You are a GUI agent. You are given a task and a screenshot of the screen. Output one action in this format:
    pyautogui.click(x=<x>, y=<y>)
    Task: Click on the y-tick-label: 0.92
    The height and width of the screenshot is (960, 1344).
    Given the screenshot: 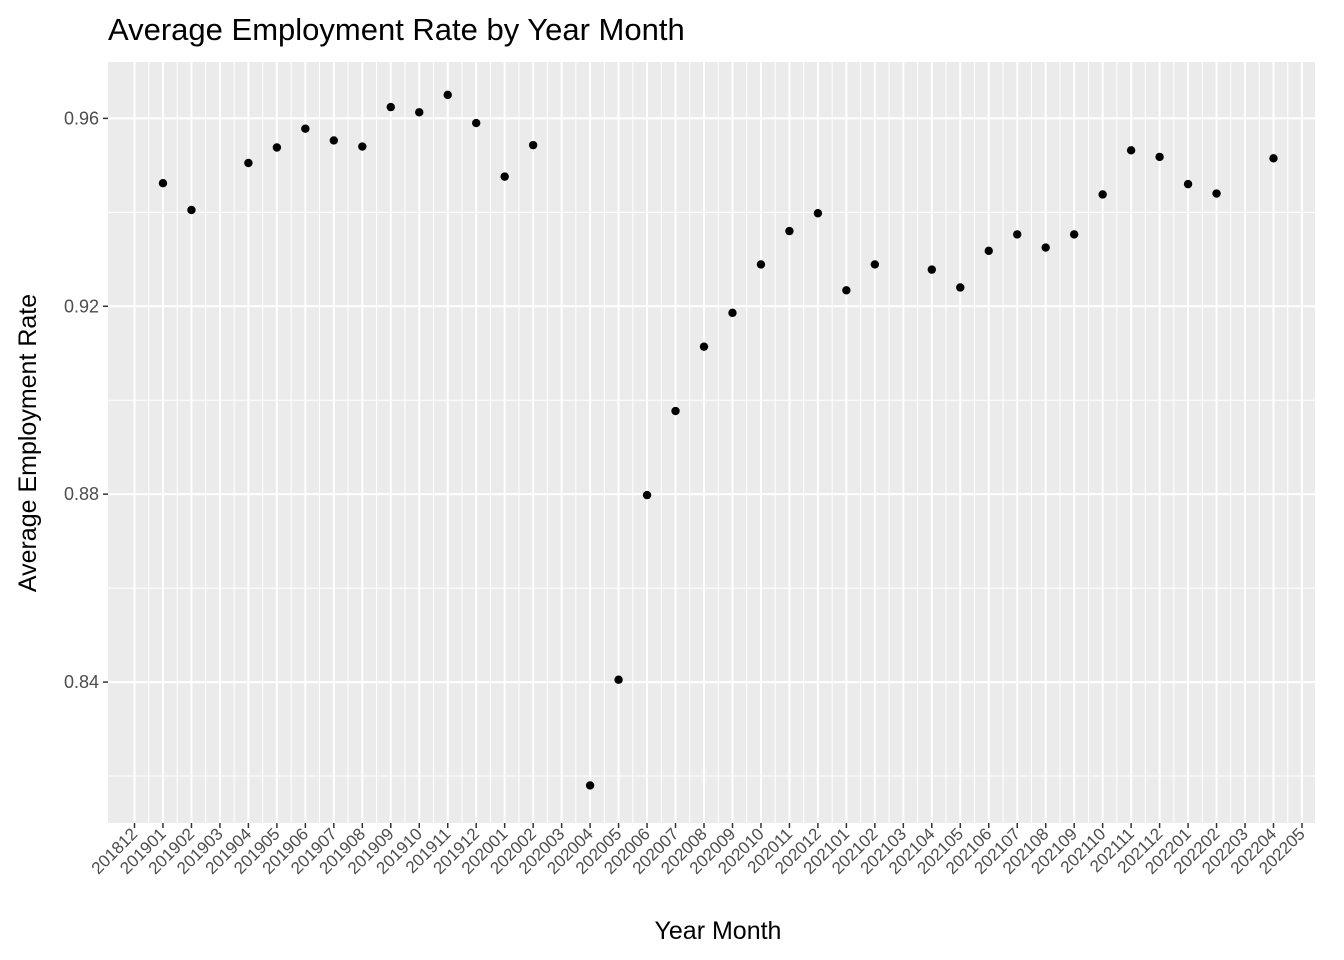 What is the action you would take?
    pyautogui.click(x=81, y=306)
    